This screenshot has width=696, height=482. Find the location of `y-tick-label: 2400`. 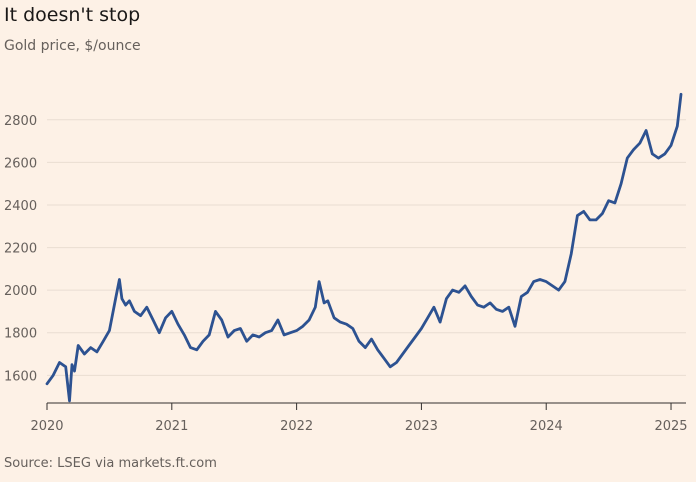

y-tick-label: 2400 is located at coordinates (20, 206).